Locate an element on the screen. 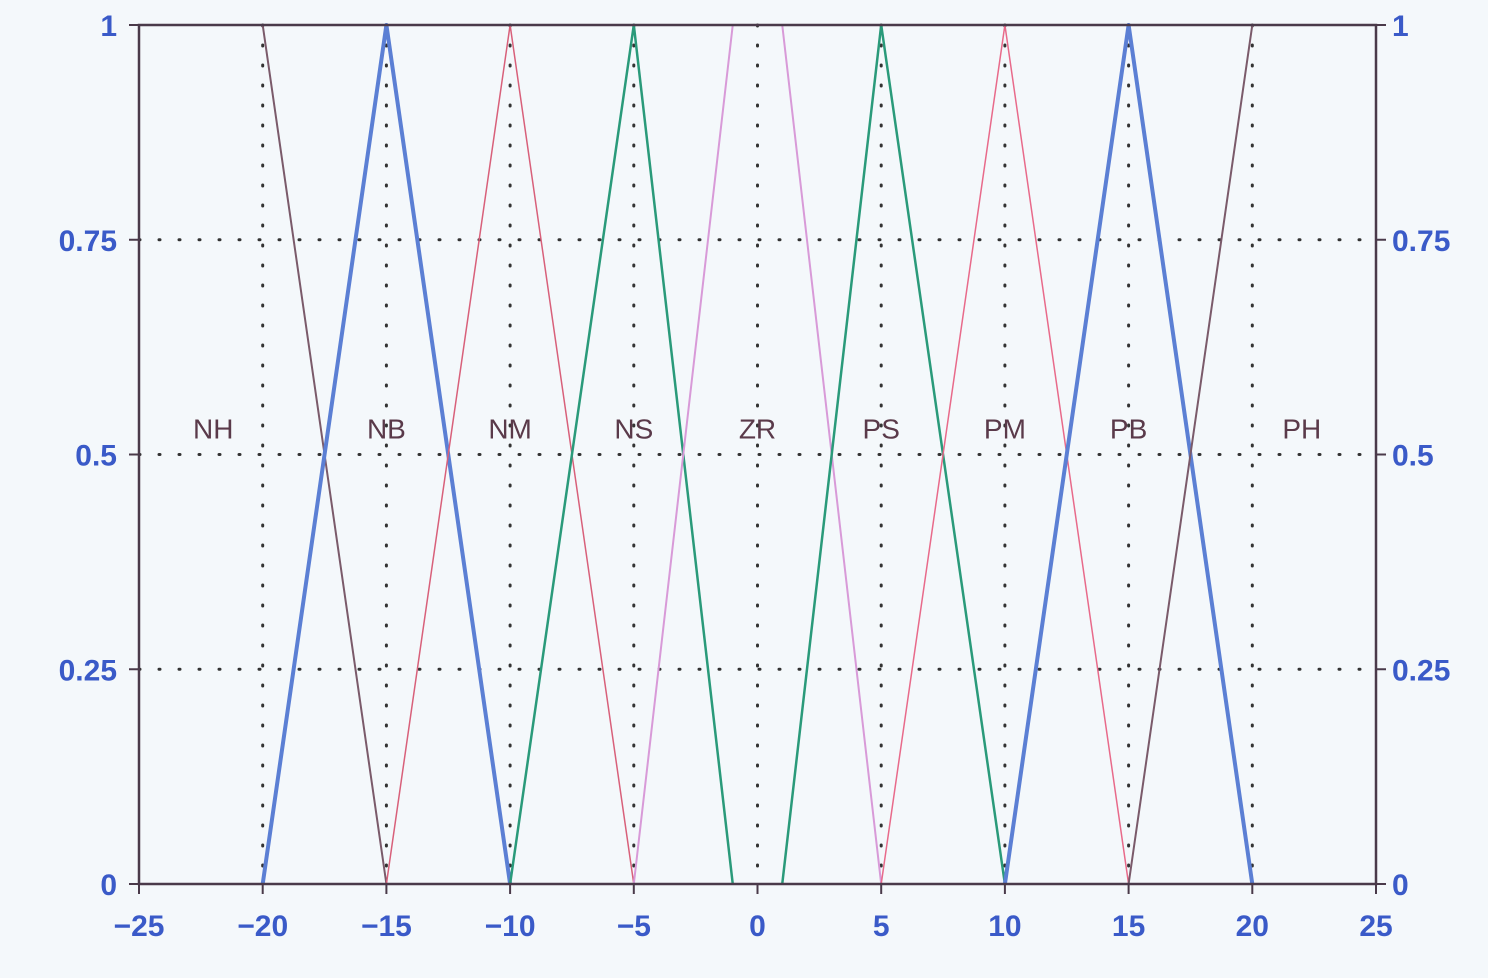 This screenshot has height=978, width=1488. set-labels: NH NB NM NS ZR PS PM PB PH is located at coordinates (757, 429).